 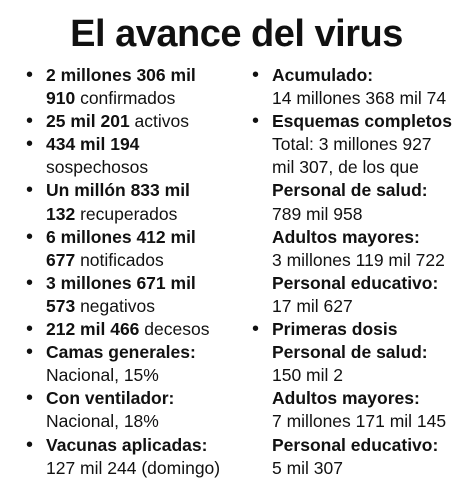 What do you see at coordinates (335, 329) in the screenshot?
I see `stat-heading: Primeras dosis` at bounding box center [335, 329].